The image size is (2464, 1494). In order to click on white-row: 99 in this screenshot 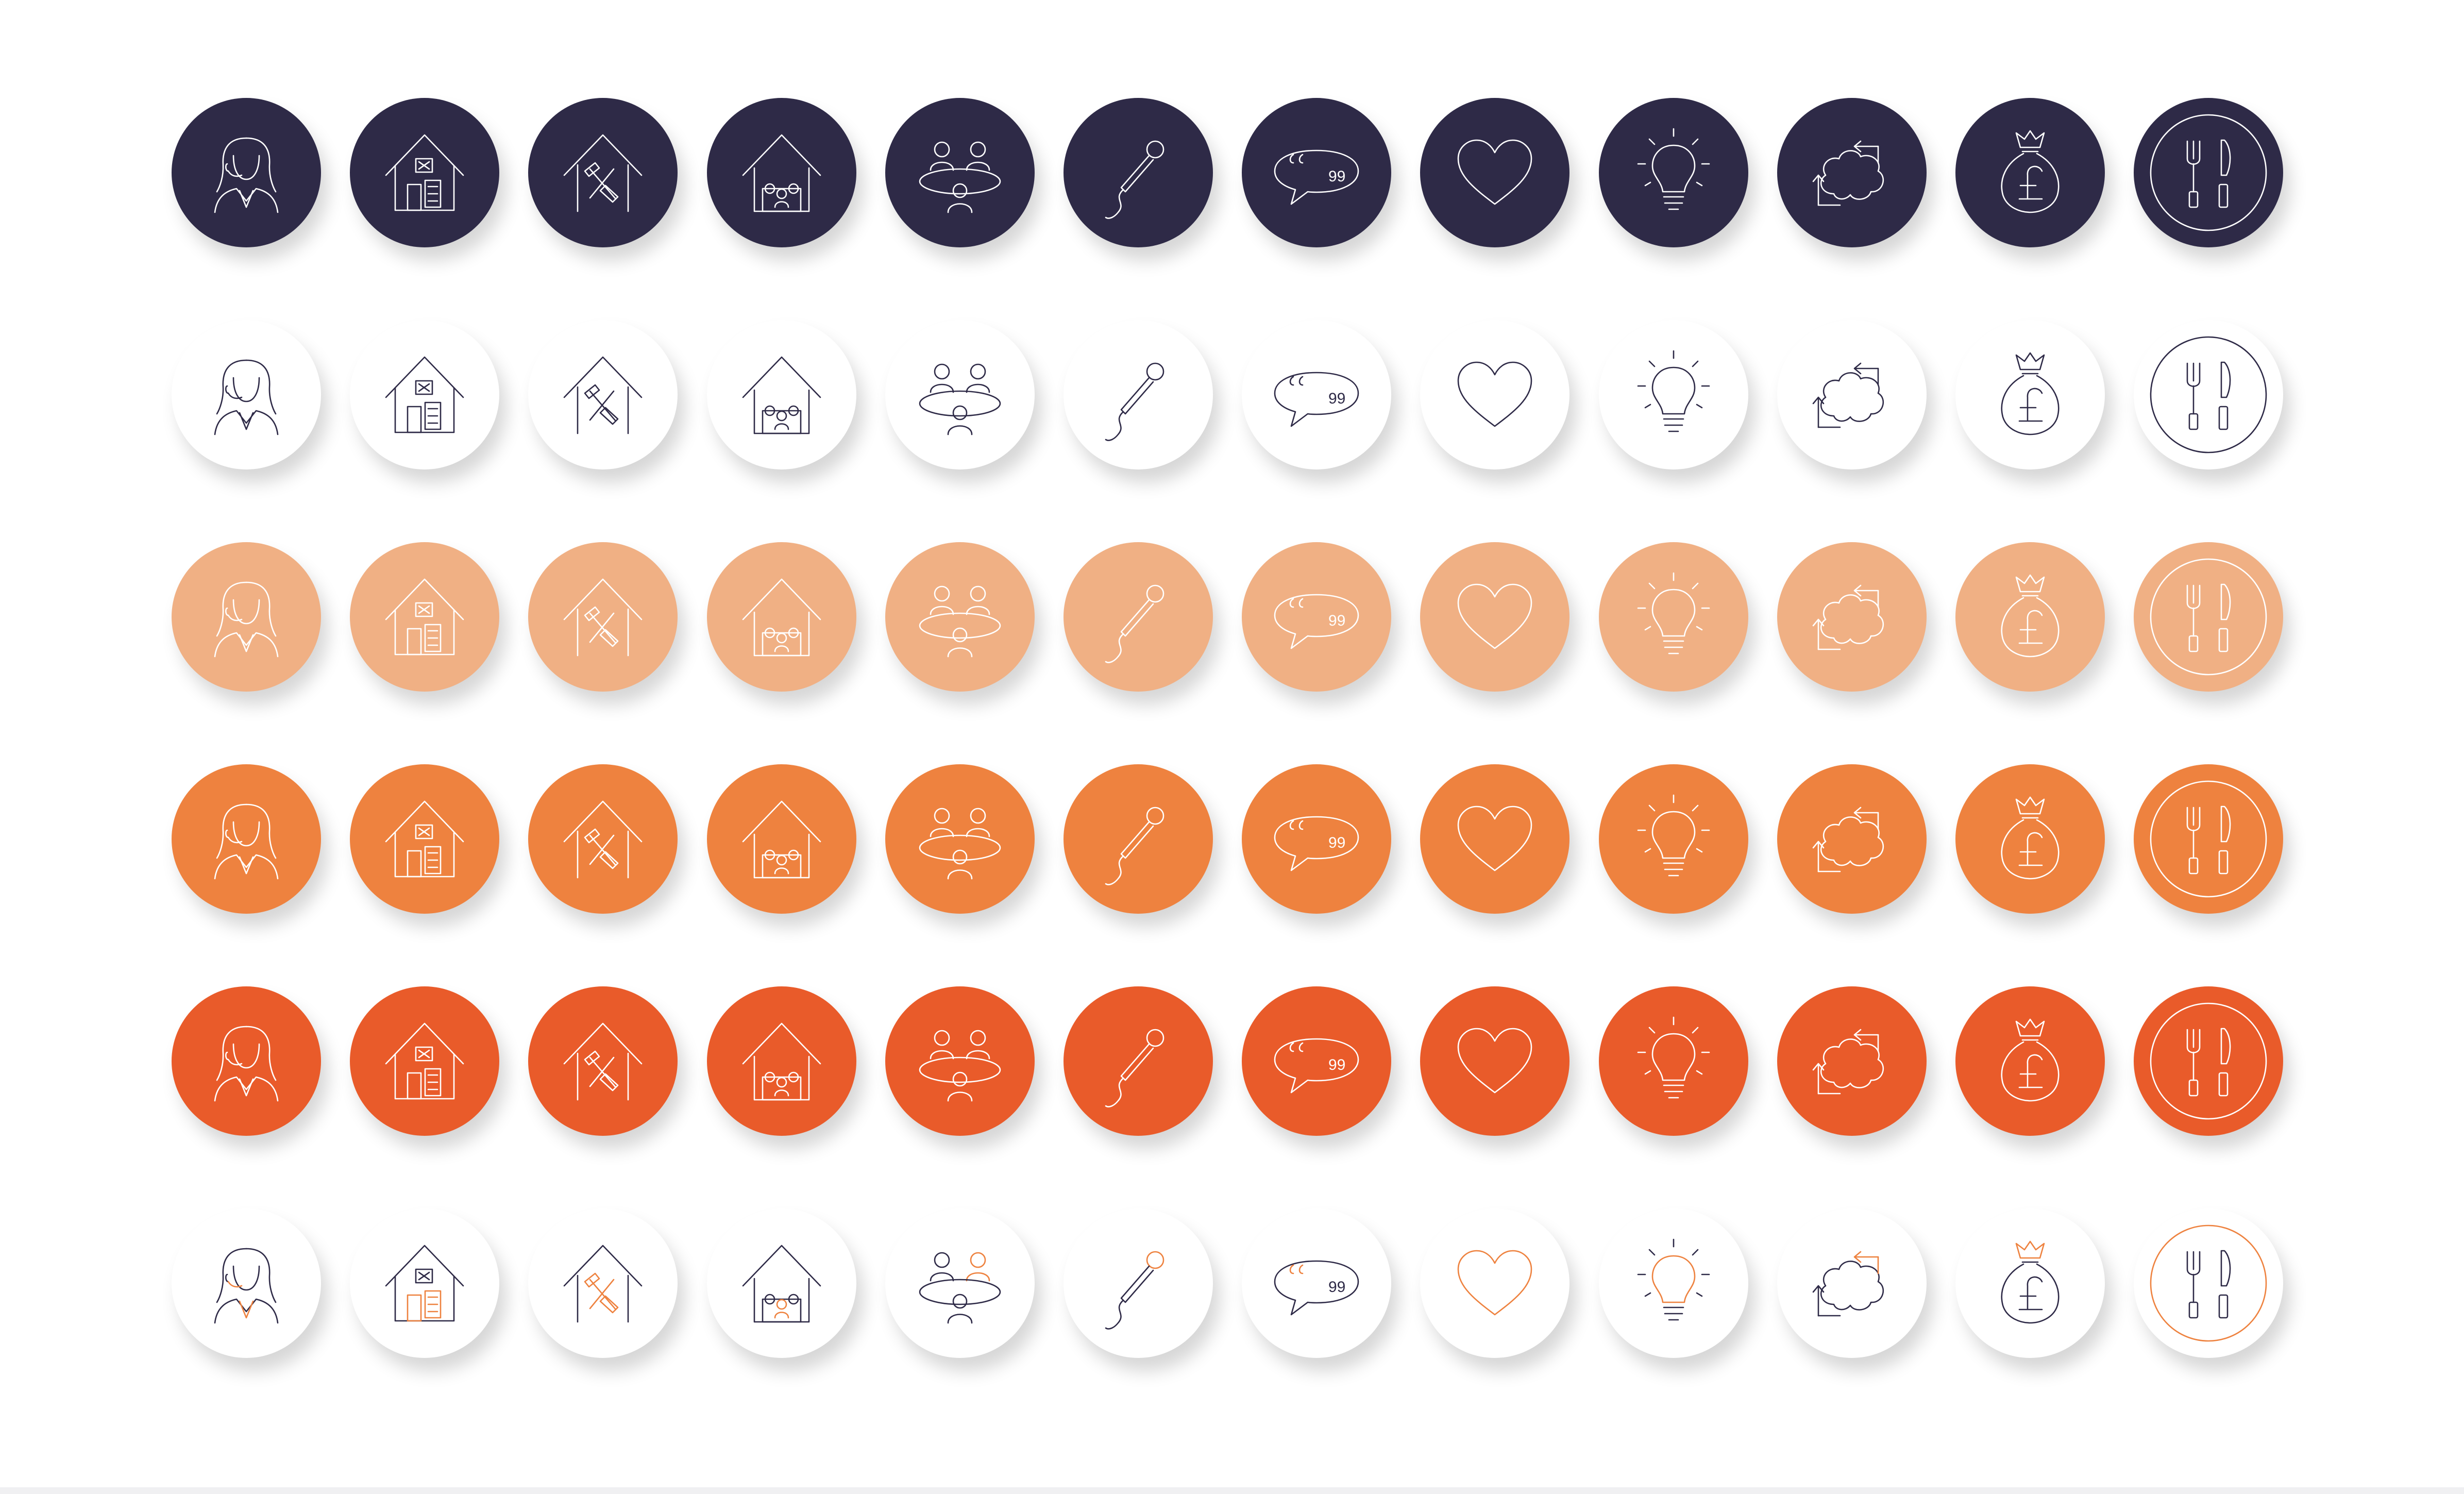, I will do `click(1232, 397)`.